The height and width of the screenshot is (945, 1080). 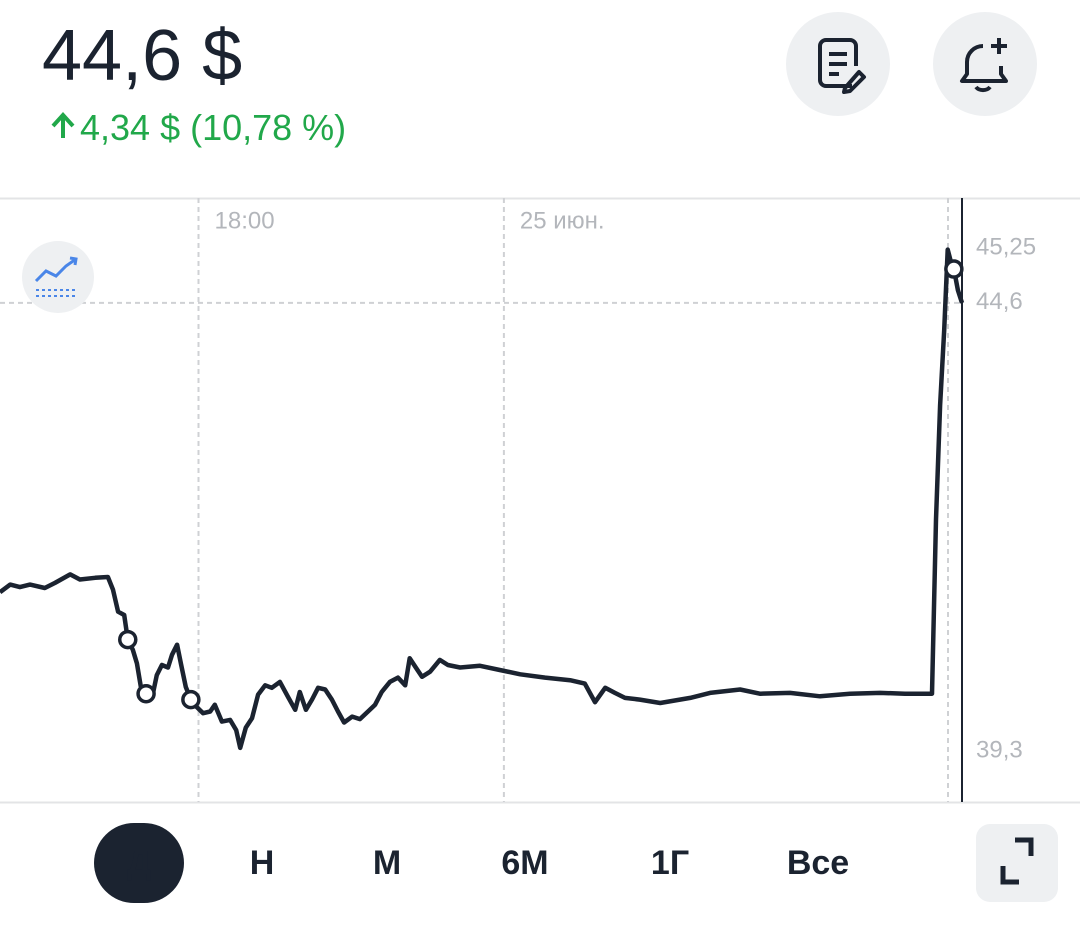 I want to click on fullscreen-button, so click(x=1017, y=863).